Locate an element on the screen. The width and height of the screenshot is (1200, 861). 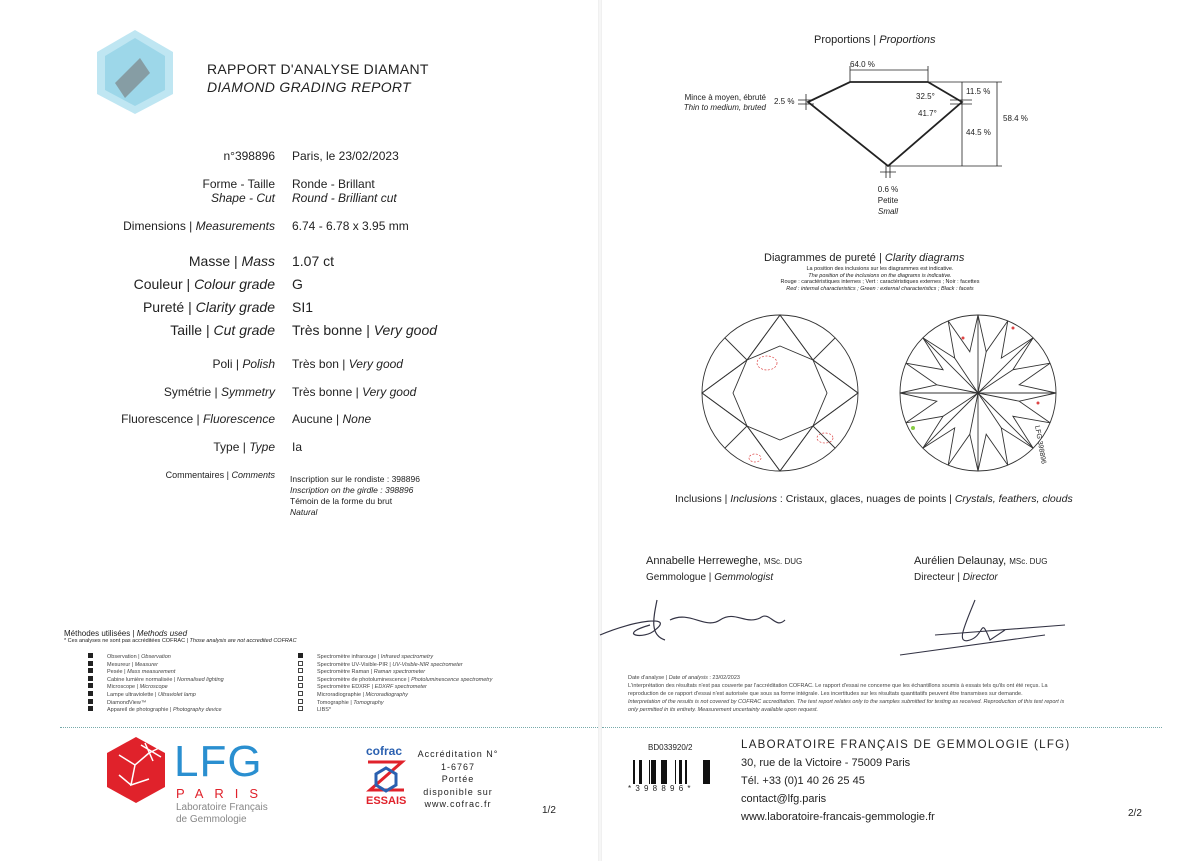
signer-1-role: Gemmologue | Gemmologist is located at coordinates (710, 577).